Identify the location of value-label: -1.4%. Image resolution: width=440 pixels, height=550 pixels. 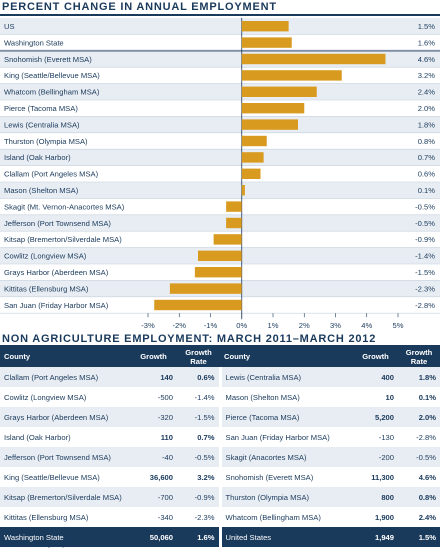
(425, 256).